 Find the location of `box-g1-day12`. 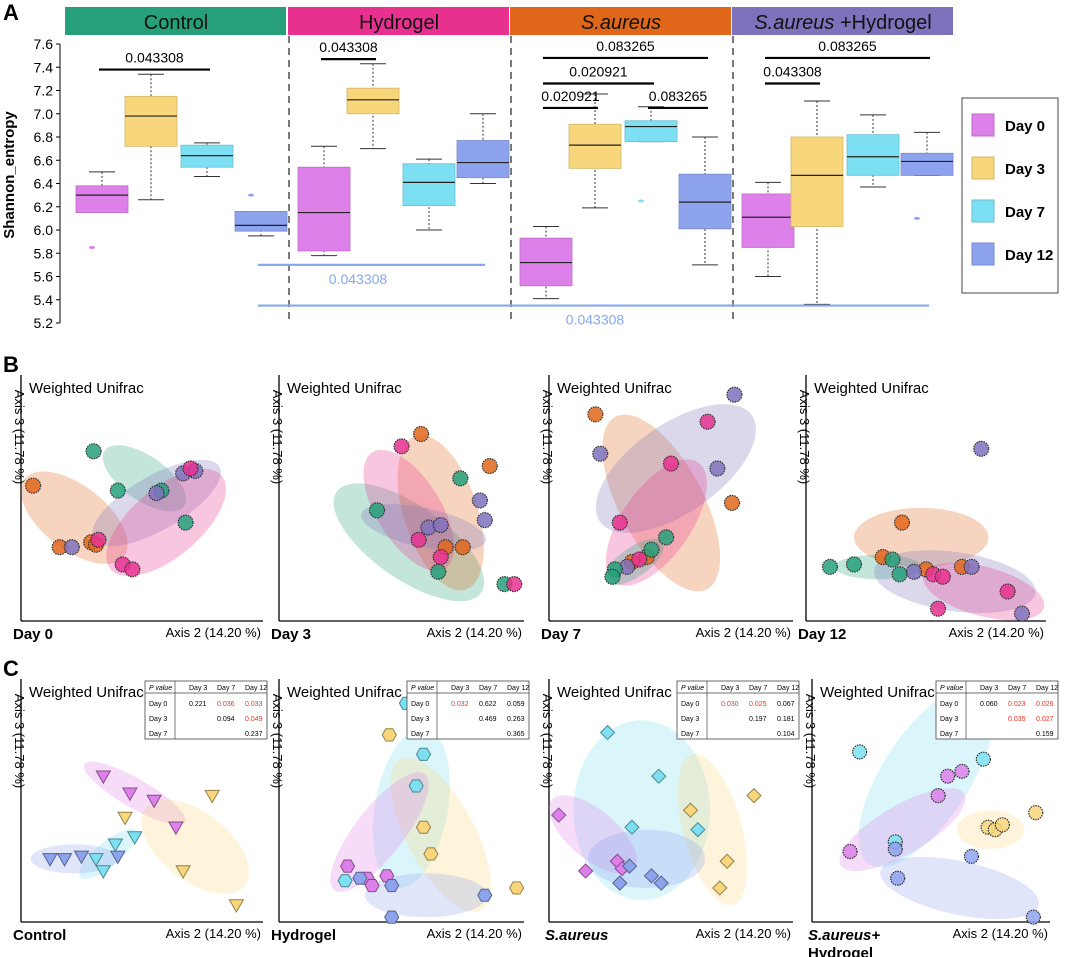

box-g1-day12 is located at coordinates (261, 215).